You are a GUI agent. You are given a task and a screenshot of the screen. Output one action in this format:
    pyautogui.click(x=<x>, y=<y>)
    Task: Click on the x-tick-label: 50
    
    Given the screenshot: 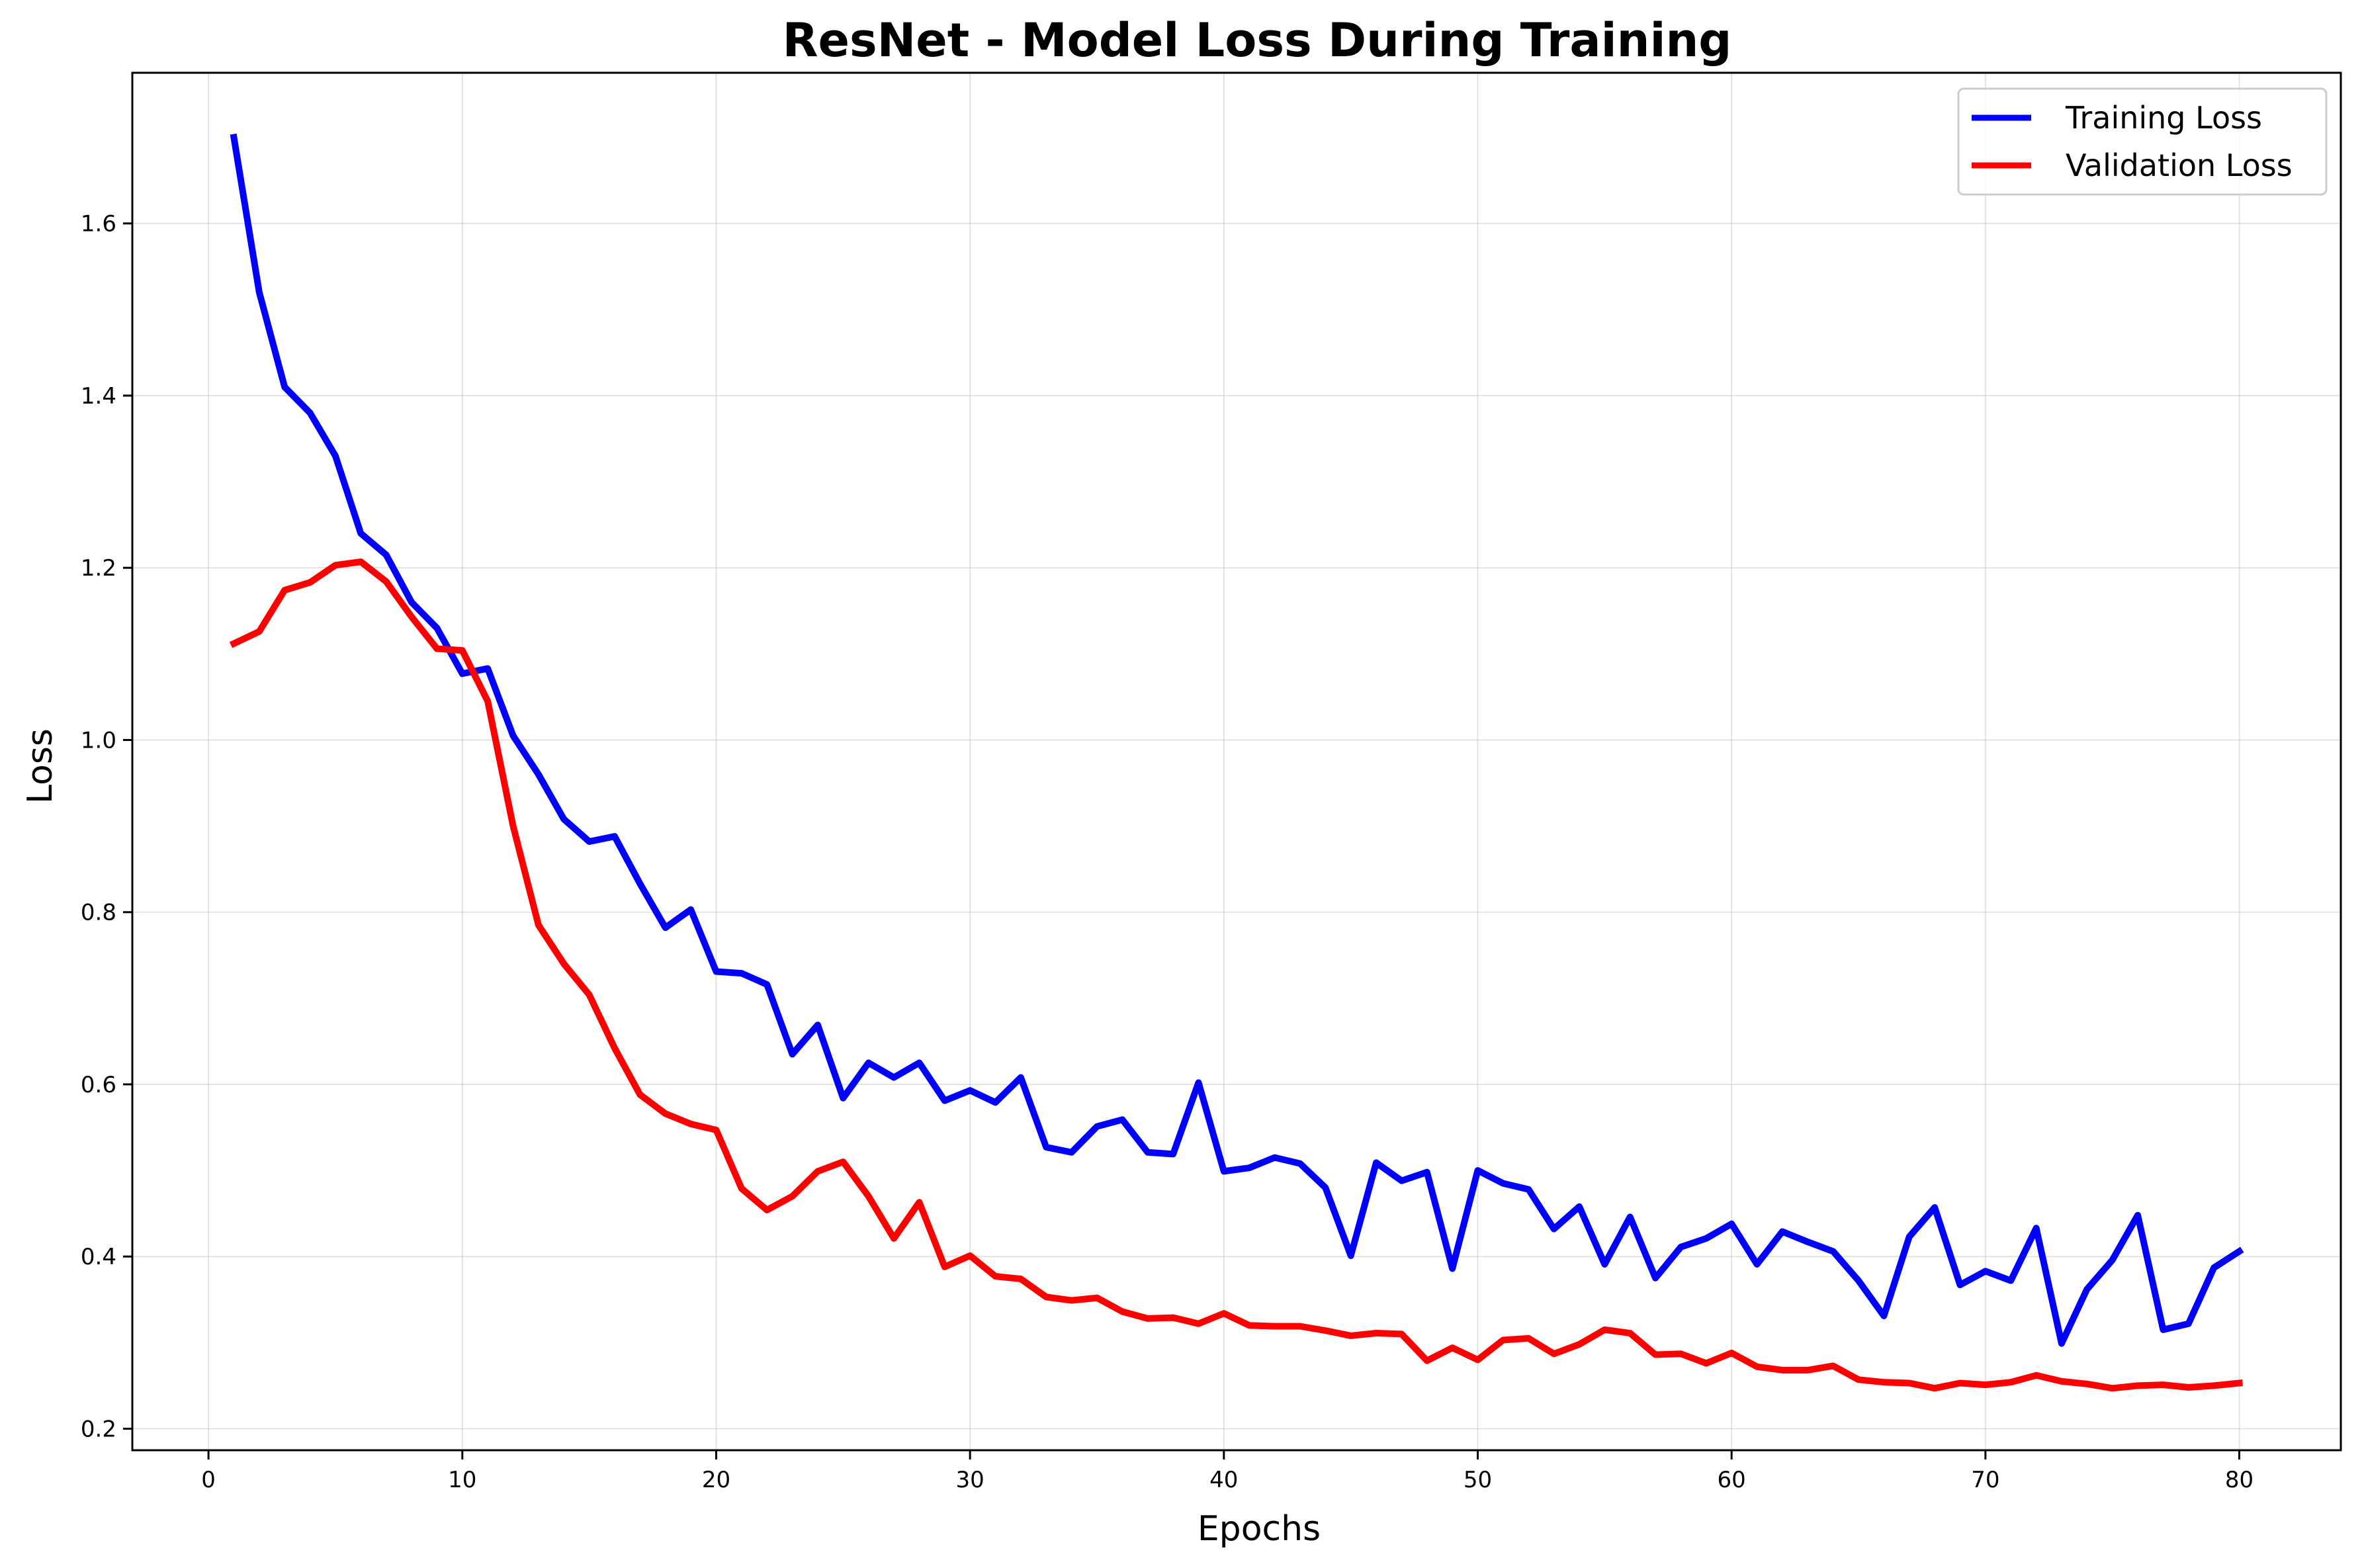 What is the action you would take?
    pyautogui.click(x=1478, y=1480)
    